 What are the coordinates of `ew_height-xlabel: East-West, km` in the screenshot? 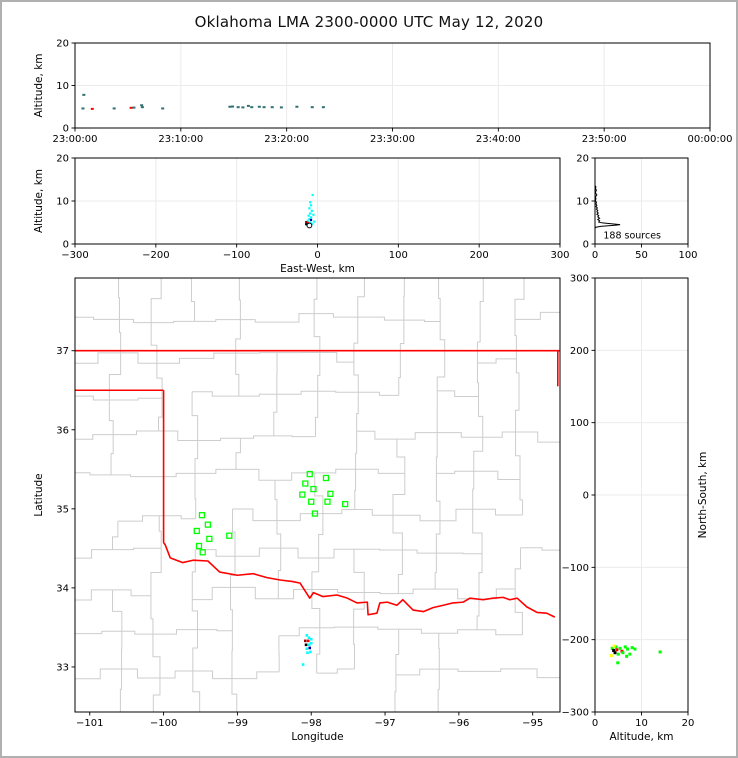 It's located at (317, 269).